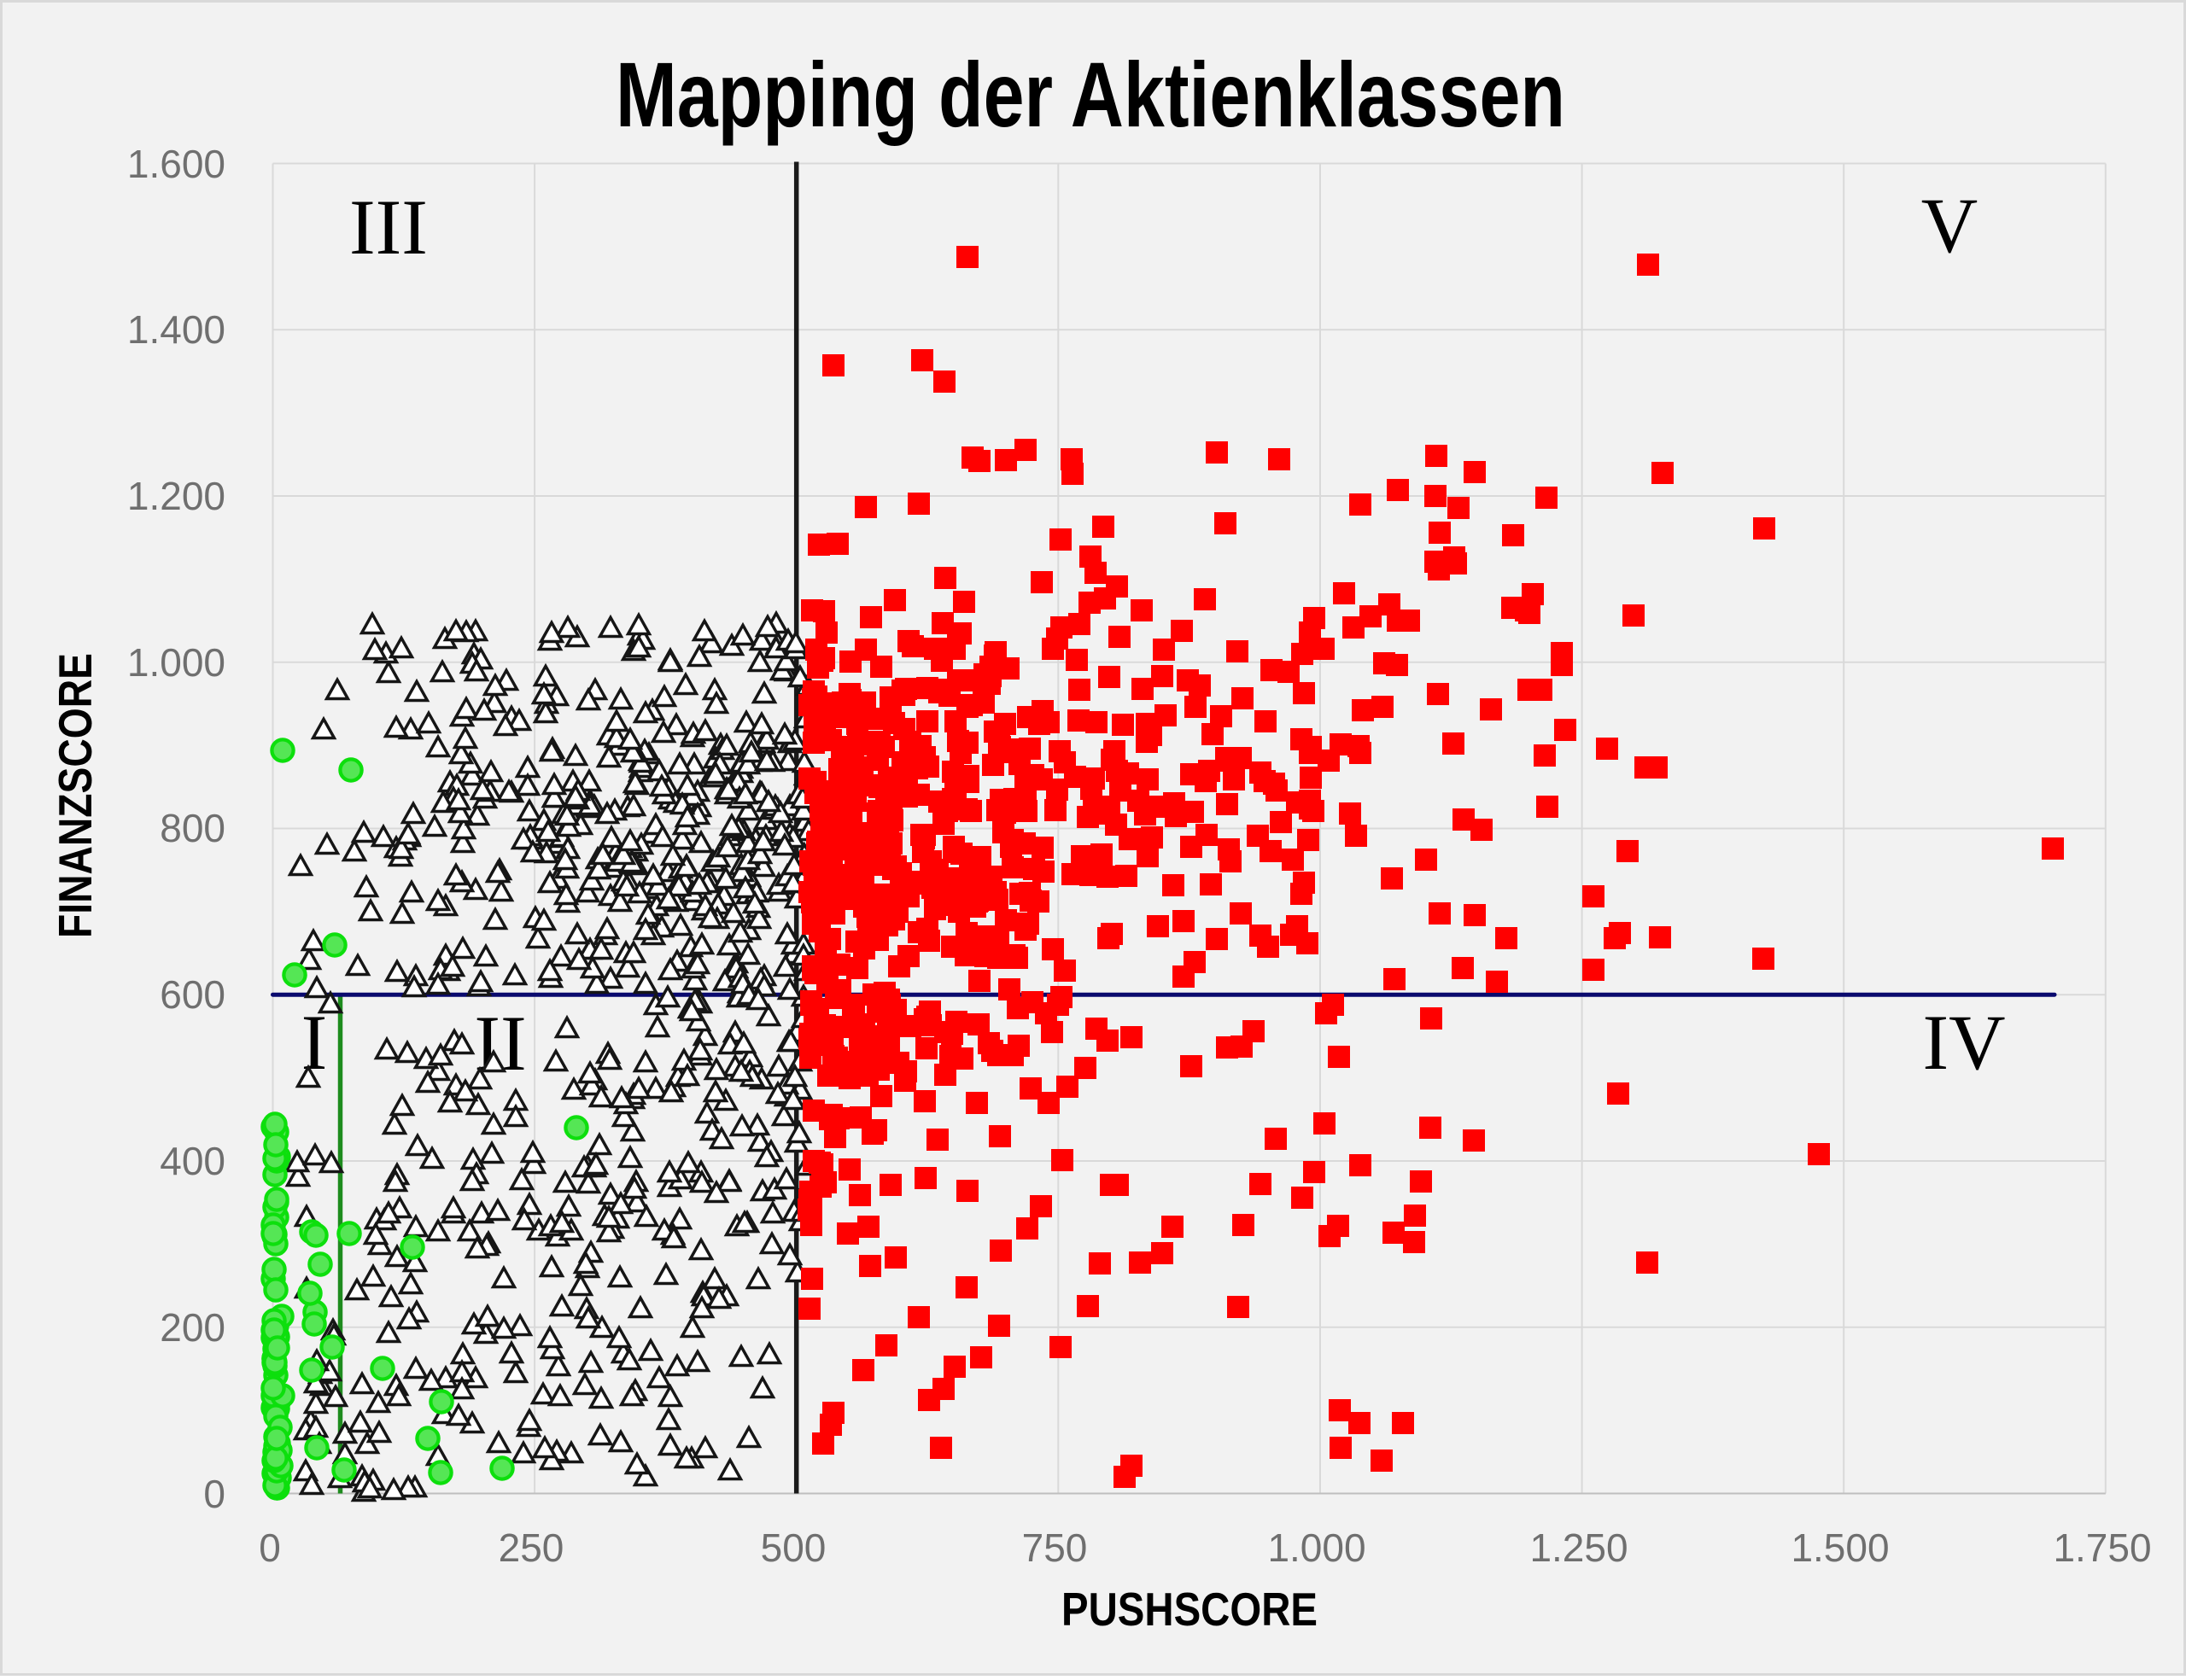 This screenshot has height=1680, width=2186. Describe the element at coordinates (1578, 1547) in the screenshot. I see `svg-text: 1.250` at that location.